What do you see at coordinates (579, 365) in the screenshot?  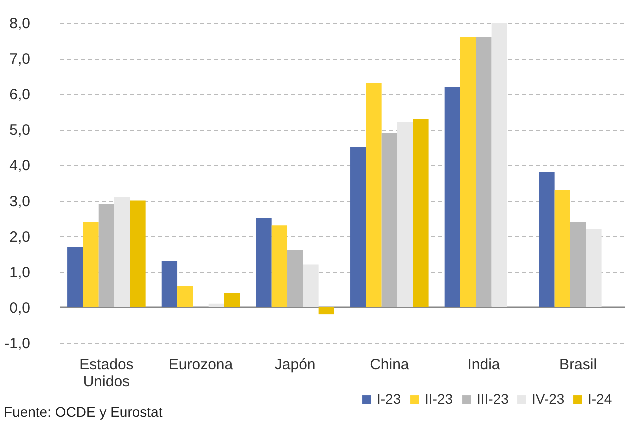 I see `x-tick-label: Brasil` at bounding box center [579, 365].